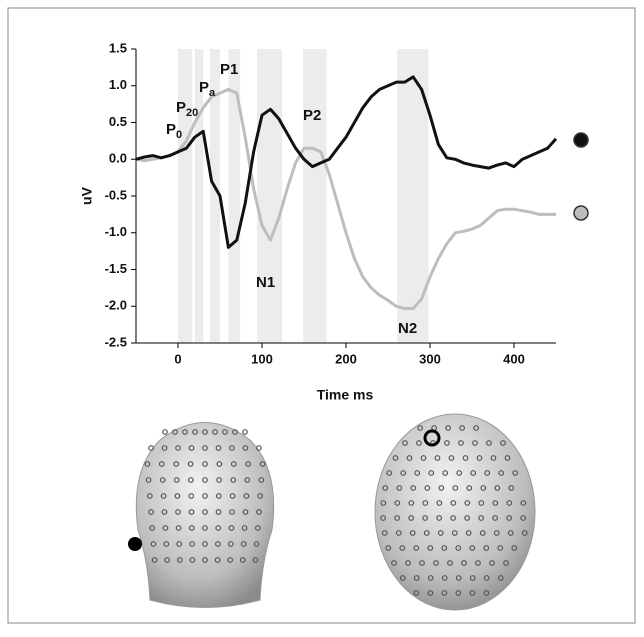 The image size is (644, 637). I want to click on peak-label-sub: a, so click(212, 93).